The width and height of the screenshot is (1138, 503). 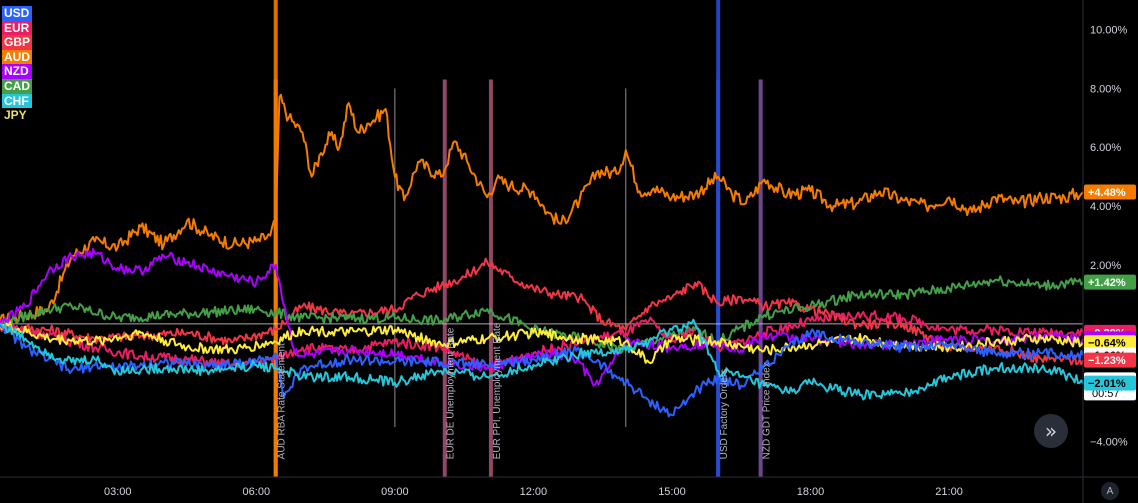 What do you see at coordinates (17, 57) in the screenshot?
I see `legend-item-aud: AUD` at bounding box center [17, 57].